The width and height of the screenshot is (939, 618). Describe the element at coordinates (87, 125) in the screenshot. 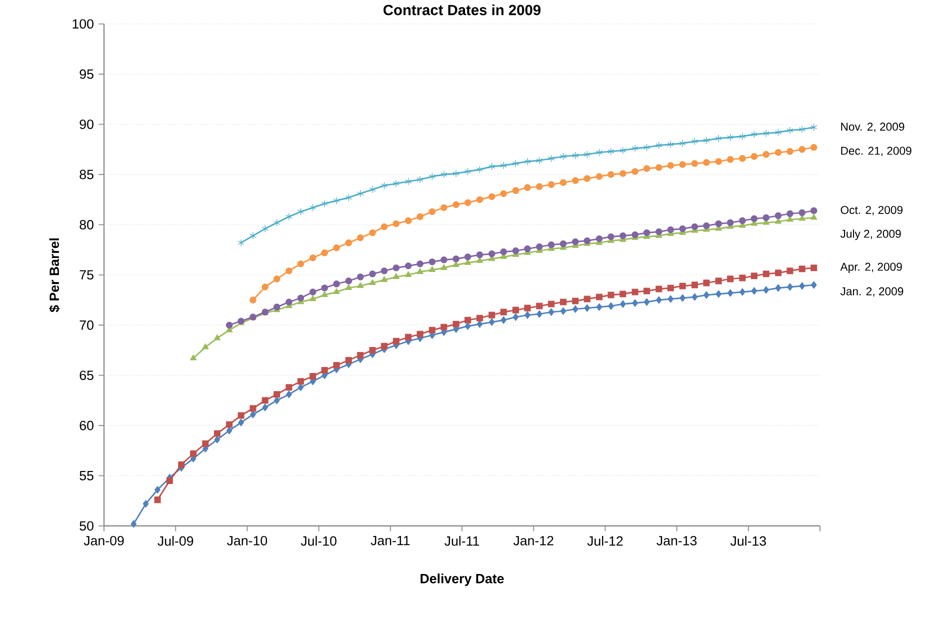

I see `y-tick-label: 90` at that location.